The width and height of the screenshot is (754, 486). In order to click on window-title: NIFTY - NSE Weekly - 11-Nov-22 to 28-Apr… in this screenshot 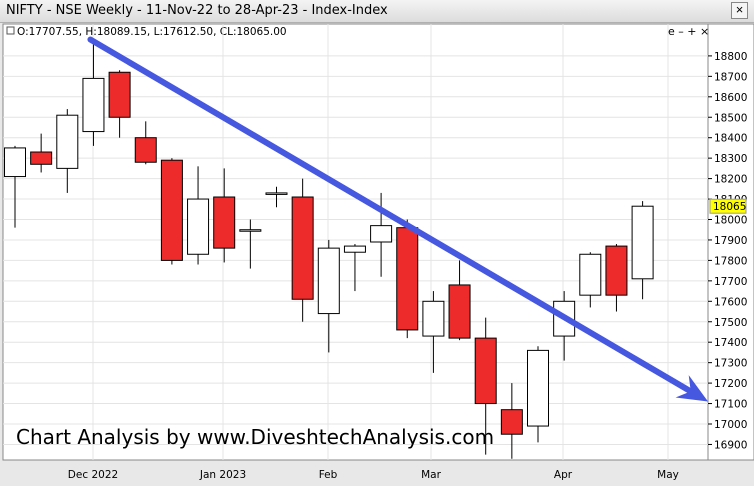, I will do `click(197, 10)`.